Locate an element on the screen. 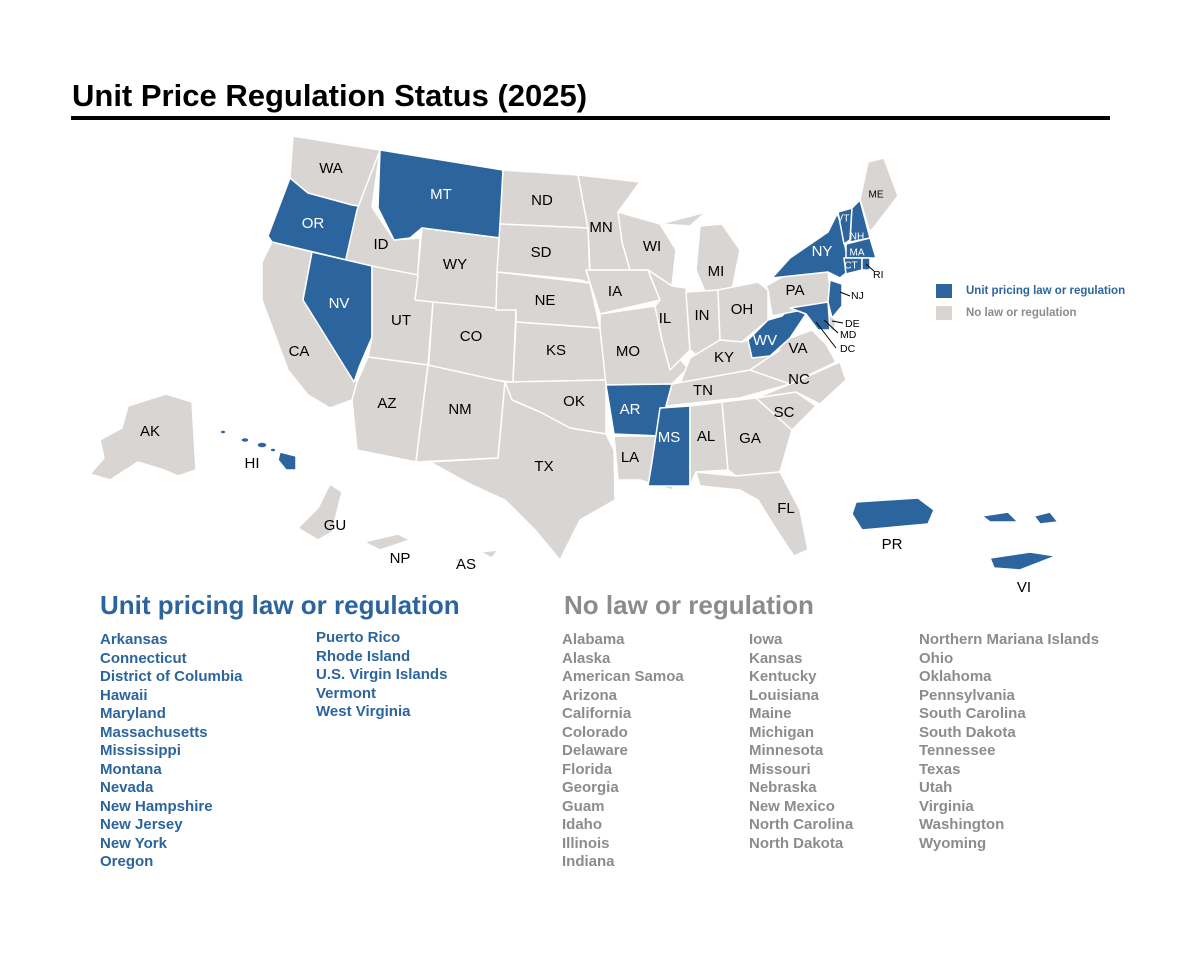 The height and width of the screenshot is (961, 1194). list-item: U.S. Virgin Islands is located at coordinates (382, 674).